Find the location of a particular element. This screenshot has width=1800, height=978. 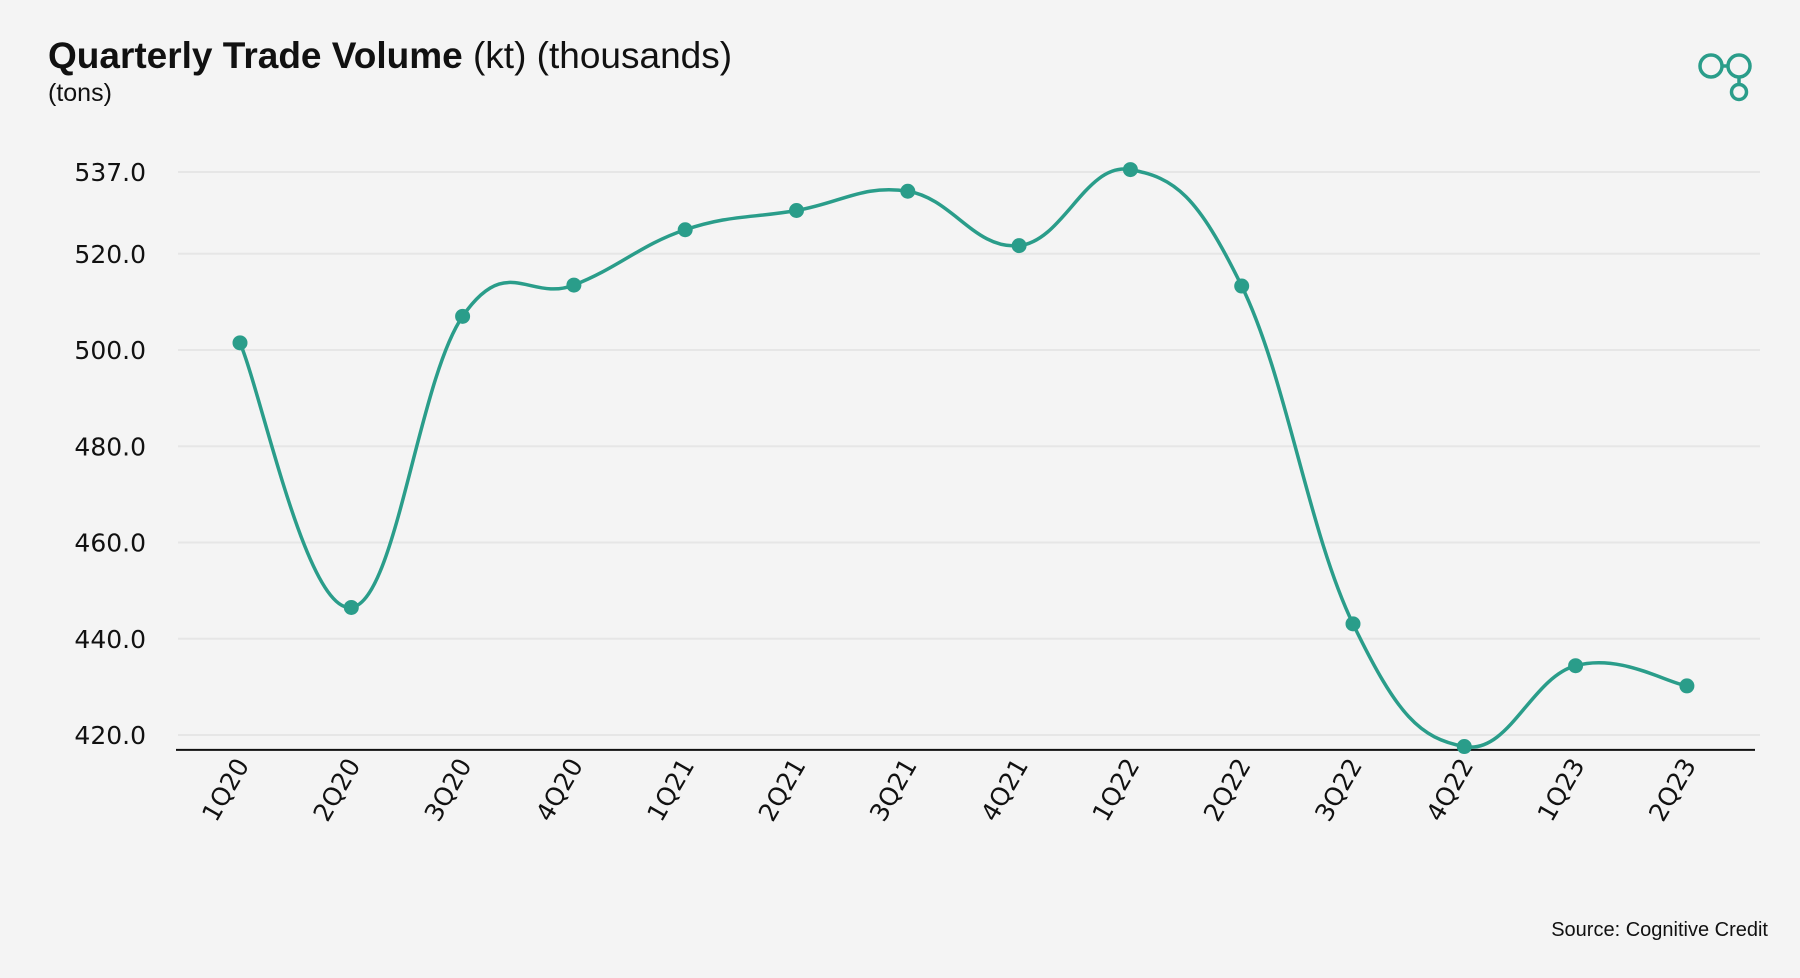

y-tick-label: 520.0 is located at coordinates (110, 254).